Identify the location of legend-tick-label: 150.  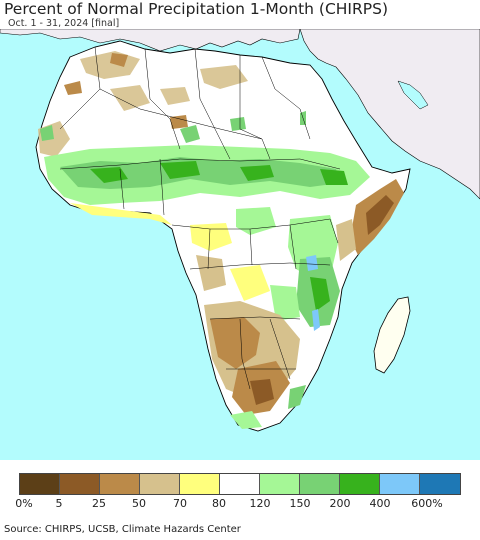
(300, 503).